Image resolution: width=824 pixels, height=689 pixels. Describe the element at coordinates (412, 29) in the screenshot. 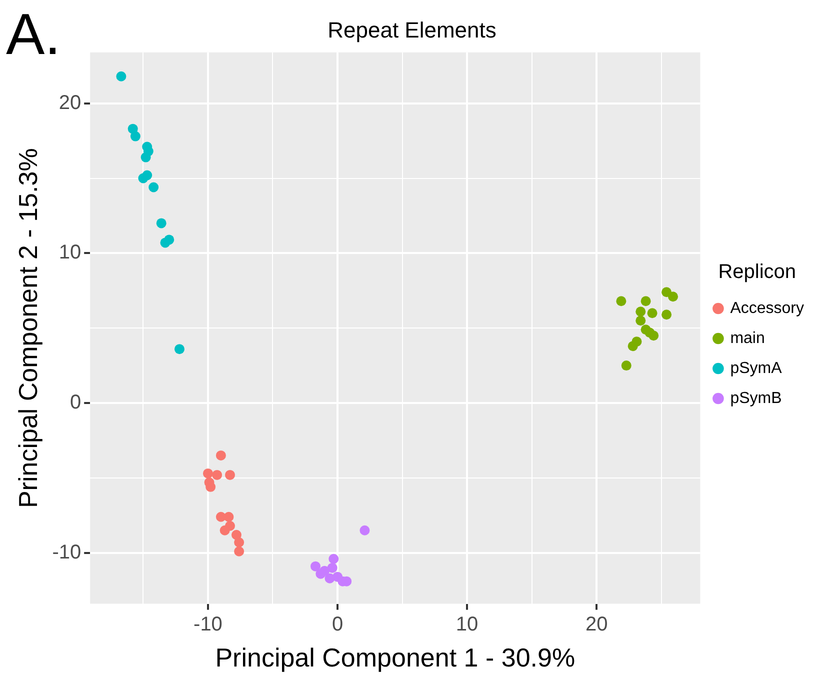

I see `chart-title: Repeat Elements` at that location.